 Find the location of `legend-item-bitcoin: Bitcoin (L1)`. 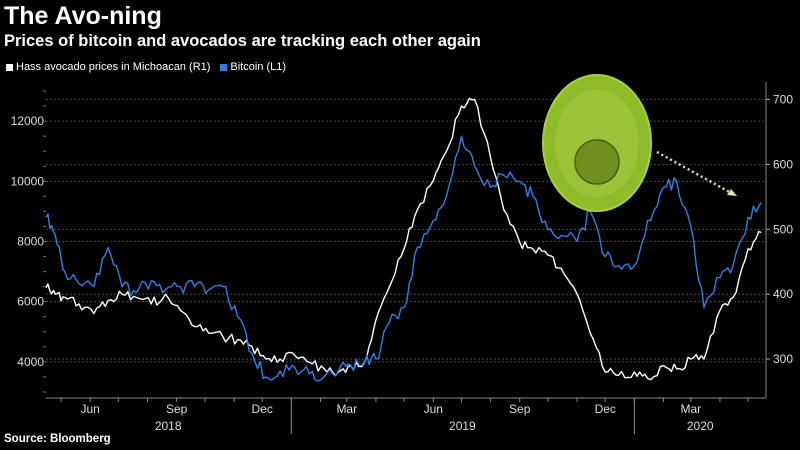

legend-item-bitcoin: Bitcoin (L1) is located at coordinates (253, 67).